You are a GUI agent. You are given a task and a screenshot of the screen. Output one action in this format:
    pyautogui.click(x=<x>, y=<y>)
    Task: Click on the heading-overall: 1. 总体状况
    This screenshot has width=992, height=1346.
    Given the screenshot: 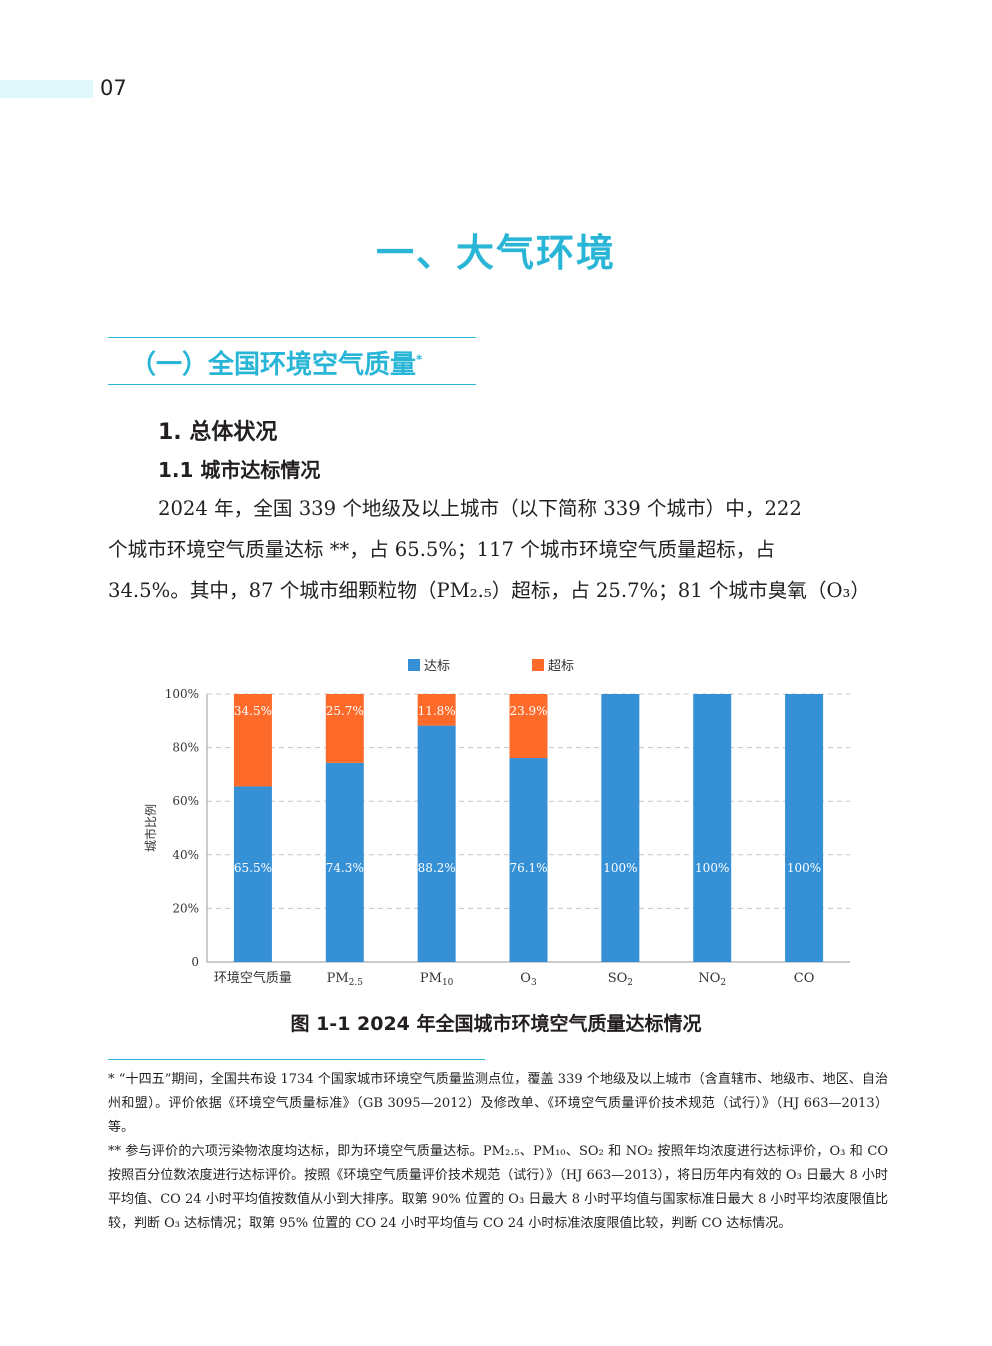 What is the action you would take?
    pyautogui.click(x=218, y=432)
    